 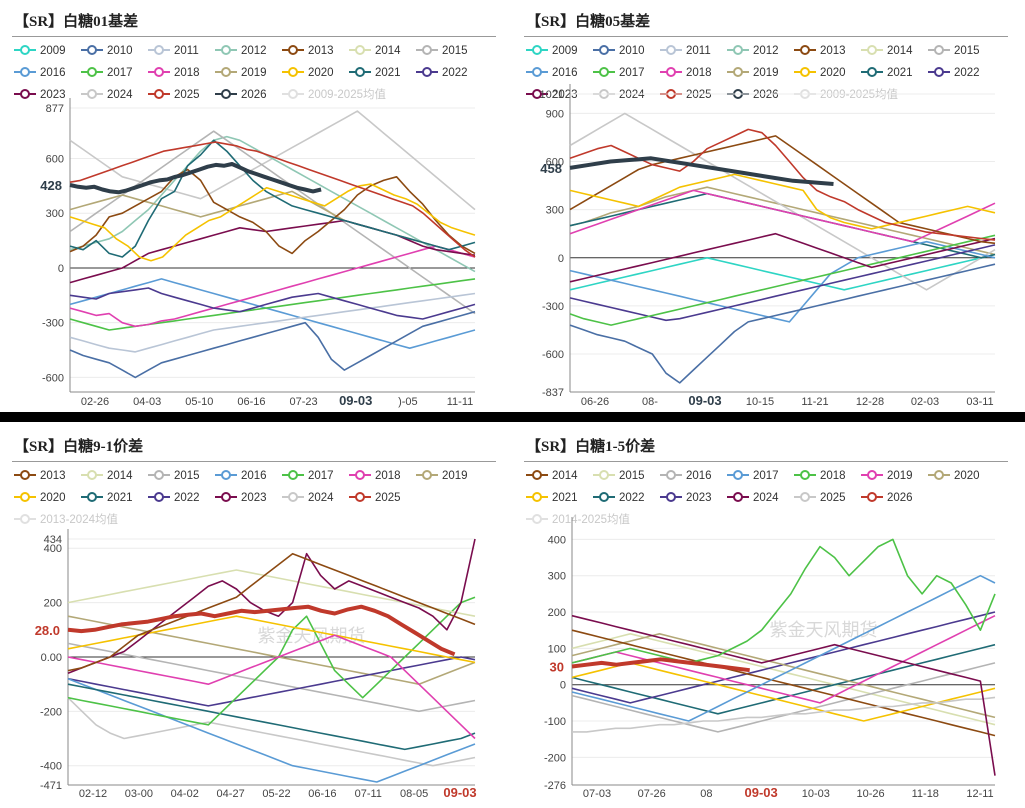 I want to click on legend-label: 2015, so click(x=187, y=476).